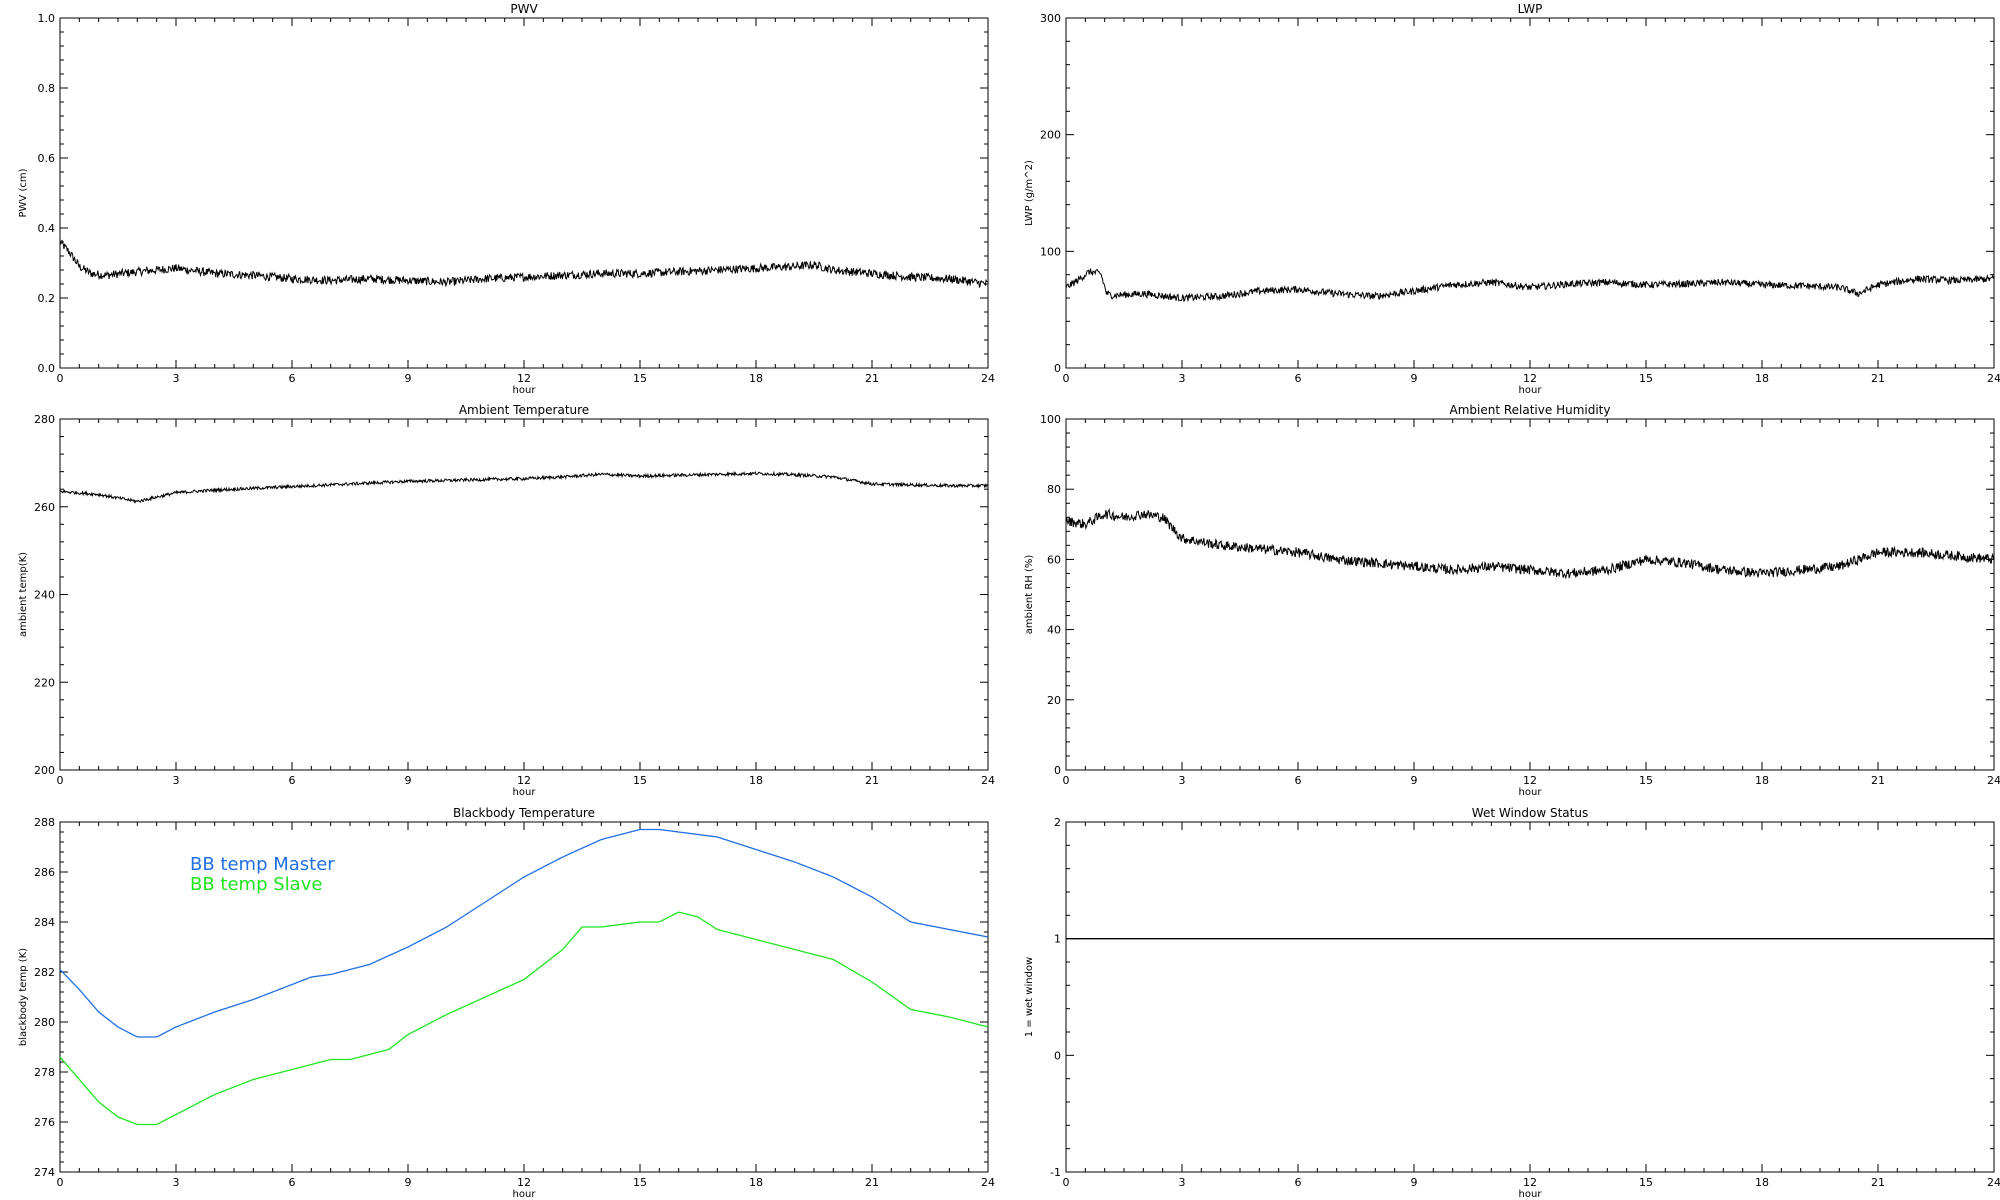 The height and width of the screenshot is (1200, 2000). Describe the element at coordinates (1054, 630) in the screenshot. I see `y-tick-label: 40` at that location.